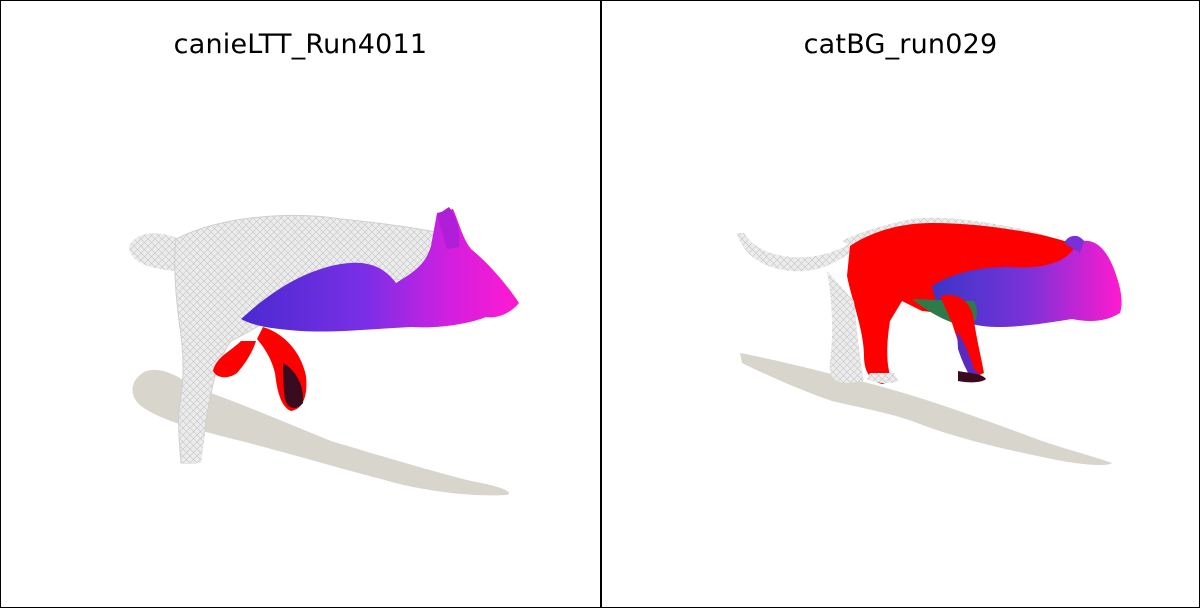 The width and height of the screenshot is (1200, 608). I want to click on dog-ear, so click(448, 228).